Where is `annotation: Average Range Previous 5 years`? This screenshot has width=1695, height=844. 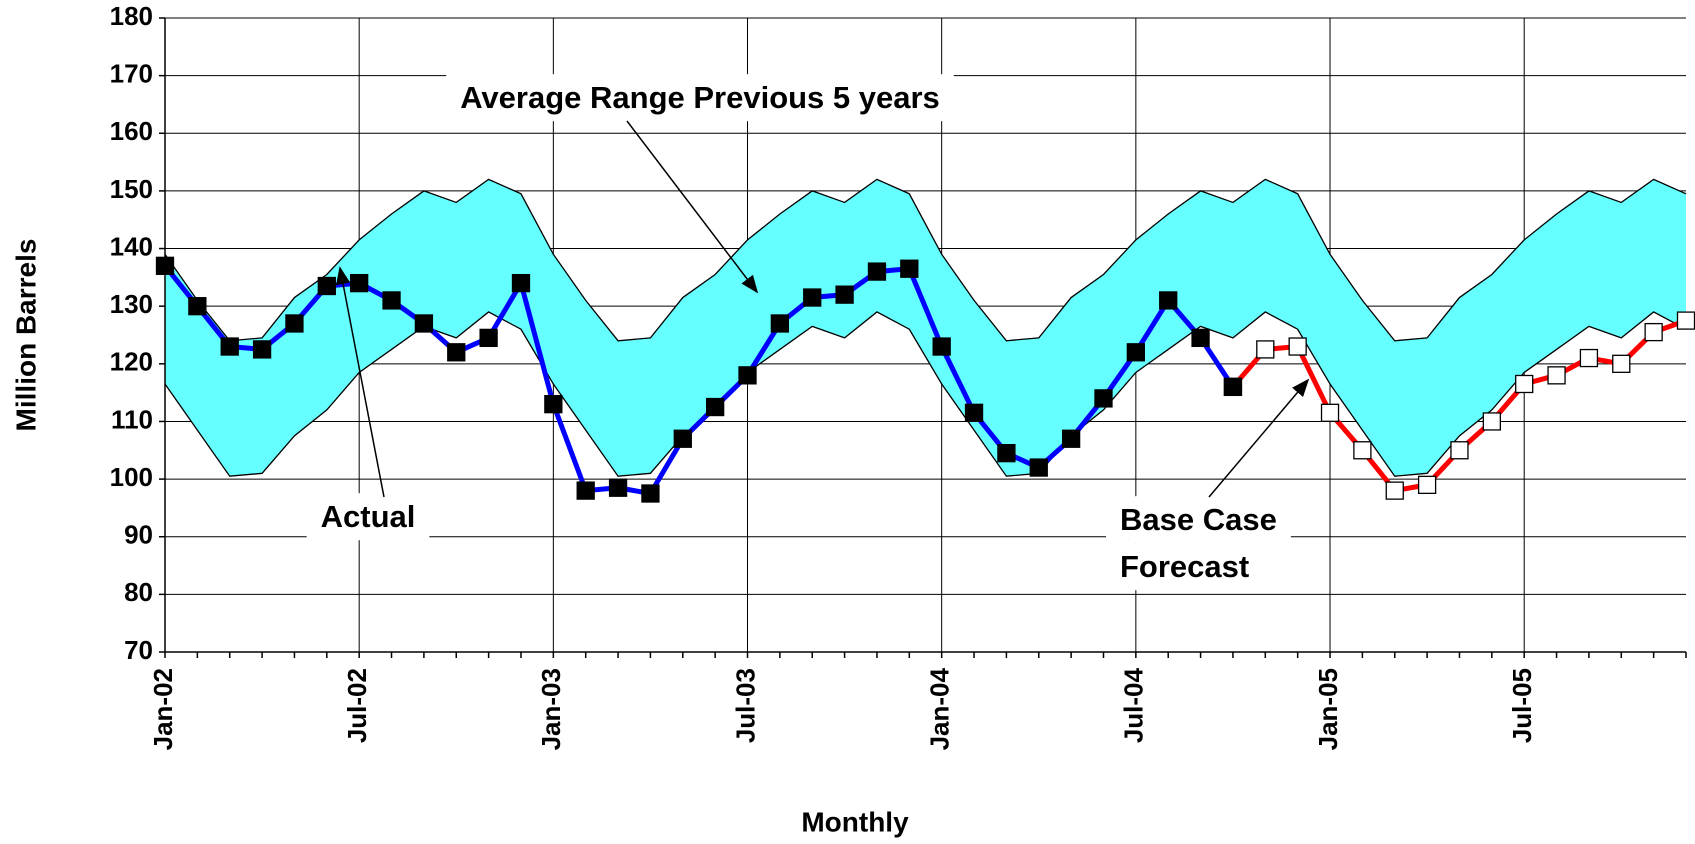
annotation: Average Range Previous 5 years is located at coordinates (700, 97).